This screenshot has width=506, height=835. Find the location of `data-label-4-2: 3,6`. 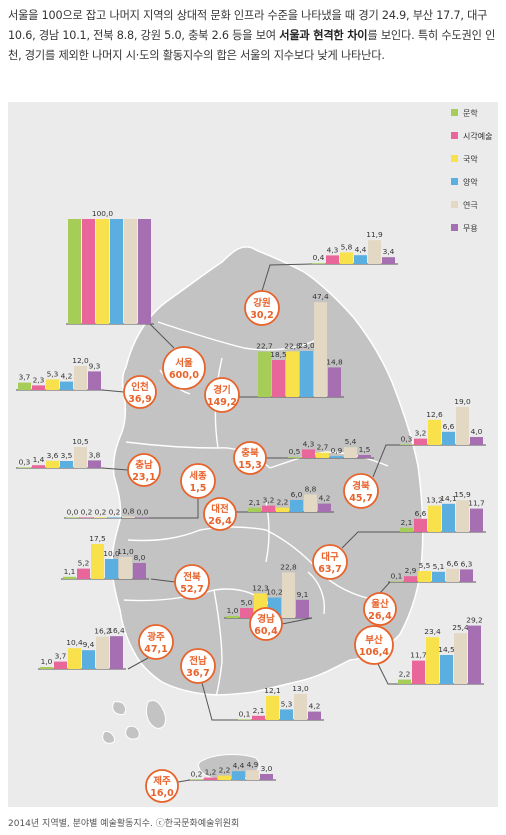

data-label-4-2: 3,6 is located at coordinates (53, 455).